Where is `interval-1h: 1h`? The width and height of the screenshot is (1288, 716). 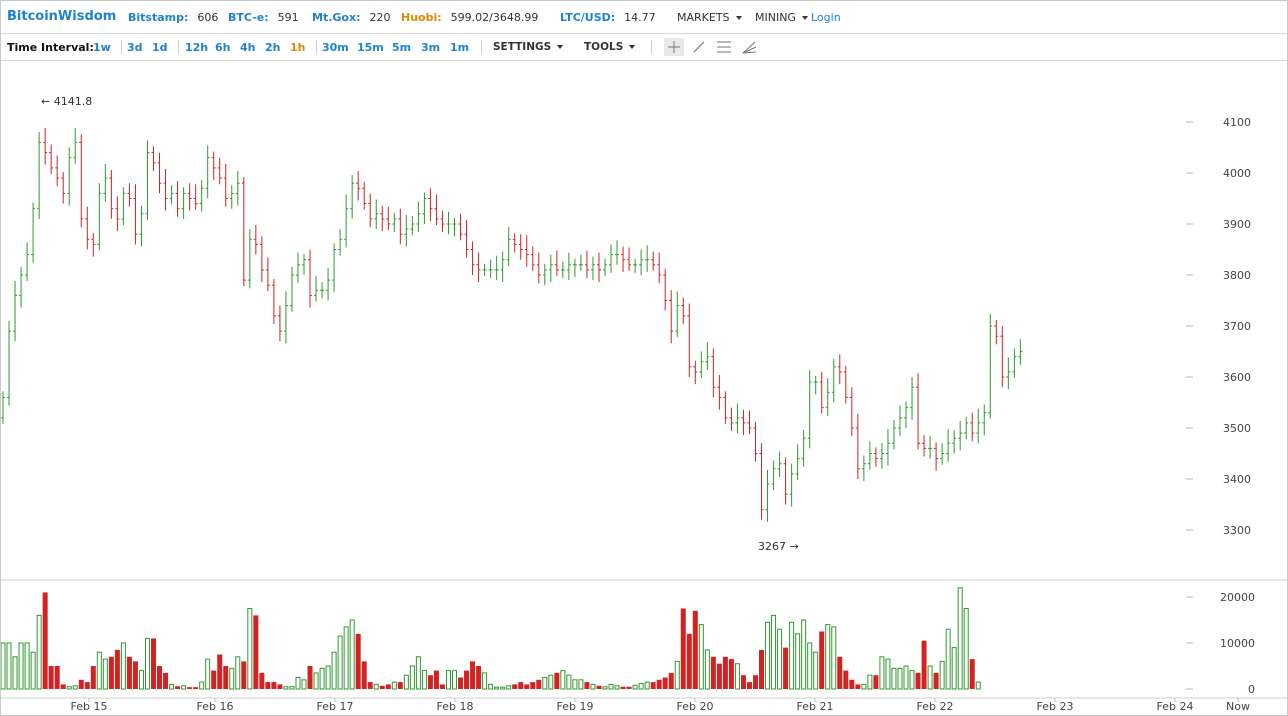 interval-1h: 1h is located at coordinates (298, 47).